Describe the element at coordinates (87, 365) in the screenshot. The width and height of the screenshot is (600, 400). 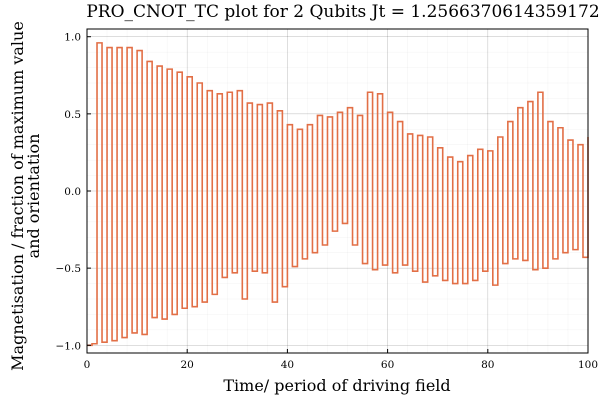
I see `x-tick-label: 0` at that location.